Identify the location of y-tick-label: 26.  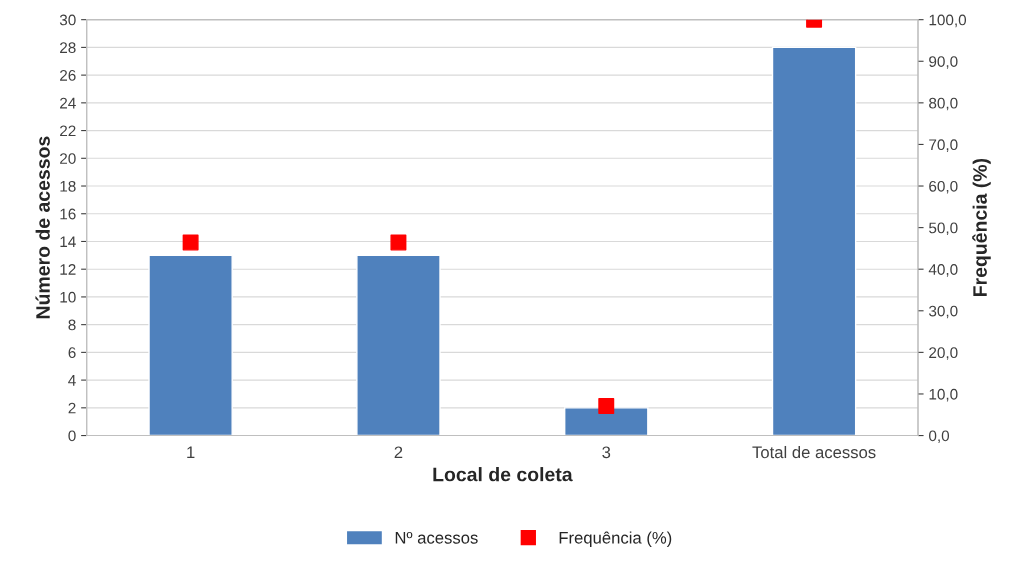
(68, 75).